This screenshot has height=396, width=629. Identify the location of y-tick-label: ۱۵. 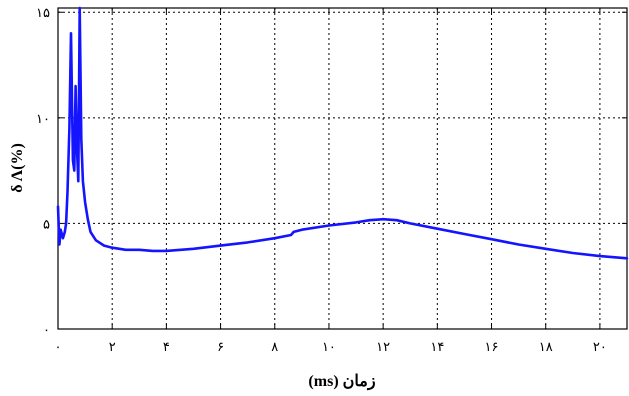
(43, 13).